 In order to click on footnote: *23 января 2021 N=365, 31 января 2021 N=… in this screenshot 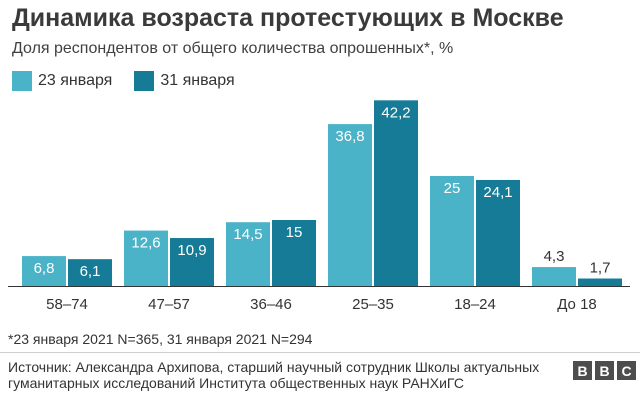, I will do `click(160, 339)`.